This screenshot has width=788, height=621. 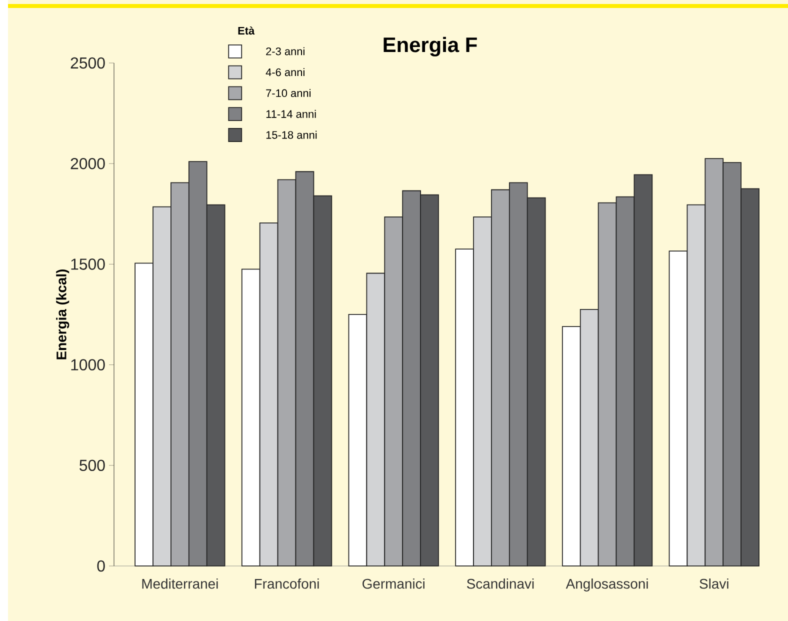 I want to click on legend-label: 7-10 anni, so click(x=288, y=93).